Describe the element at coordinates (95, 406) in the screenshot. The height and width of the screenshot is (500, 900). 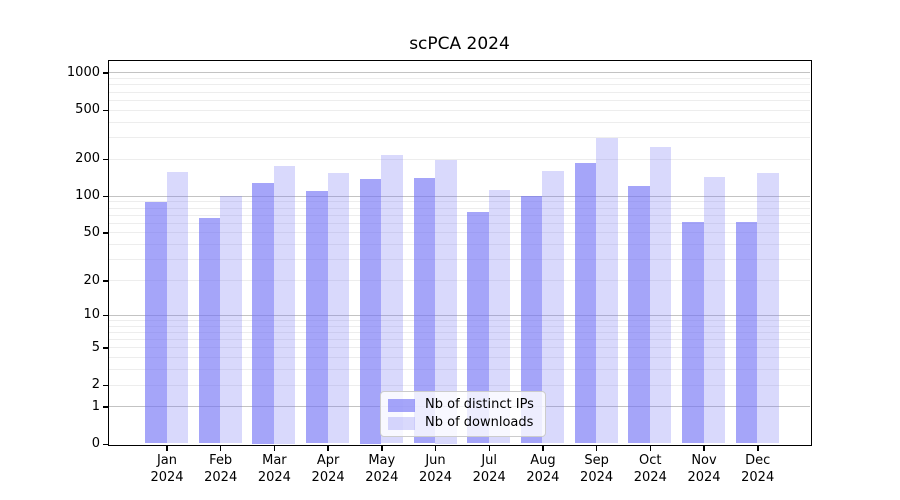
I see `y-tick-label: 1` at that location.